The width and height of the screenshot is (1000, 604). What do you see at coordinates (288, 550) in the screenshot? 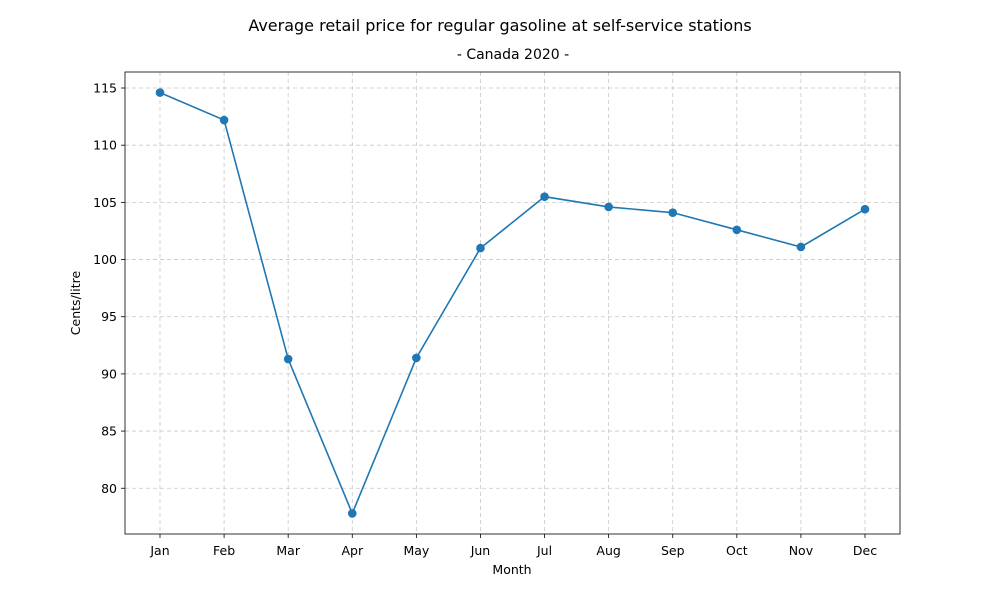
I see `x-tick-label: Mar` at bounding box center [288, 550].